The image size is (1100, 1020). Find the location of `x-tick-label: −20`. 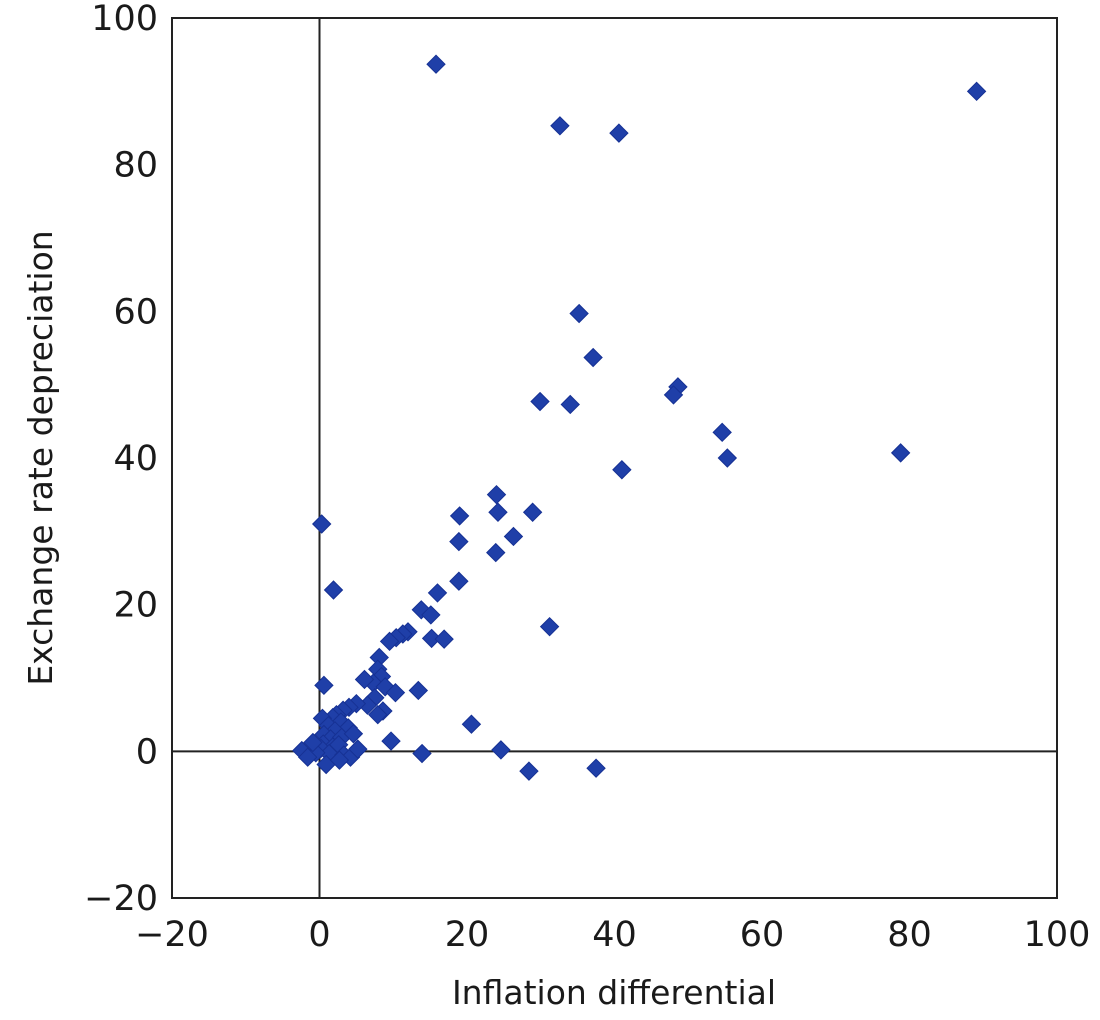

x-tick-label: −20 is located at coordinates (172, 935).